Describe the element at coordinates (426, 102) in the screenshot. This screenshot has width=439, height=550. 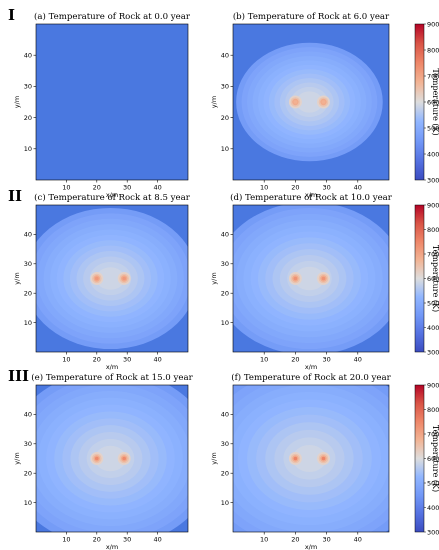
I see `colorbar-1: 300 400 500 600 700 800 900 Temperature (K)` at that location.